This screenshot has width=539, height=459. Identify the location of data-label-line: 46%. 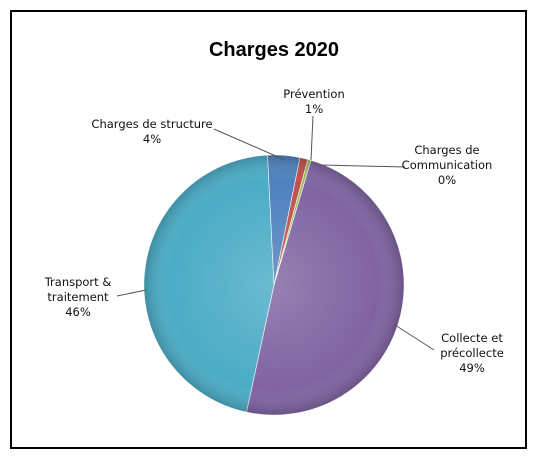
(78, 312).